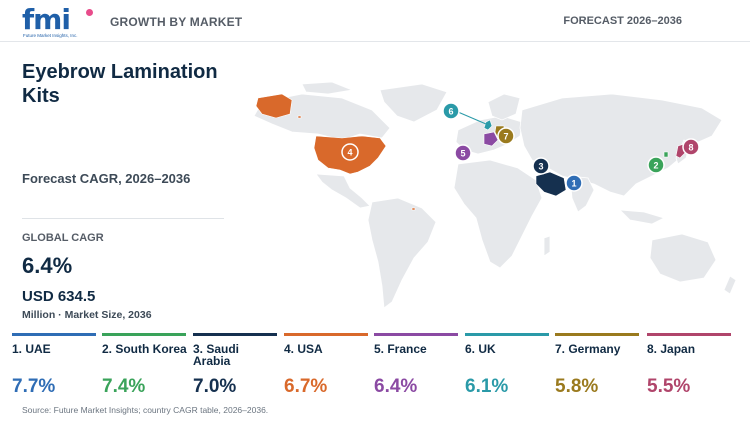 The height and width of the screenshot is (421, 750). What do you see at coordinates (507, 366) in the screenshot?
I see `country-card-uk: 6. UK 6.1%` at bounding box center [507, 366].